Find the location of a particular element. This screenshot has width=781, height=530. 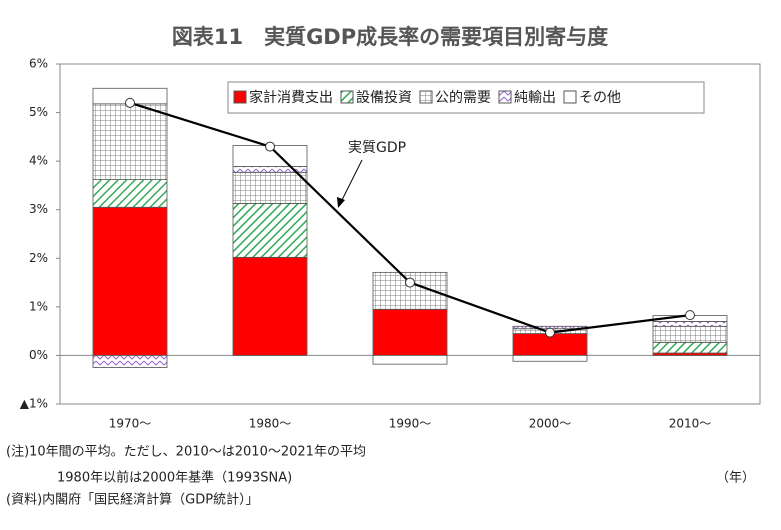

chart-title: 図表11 実質GDP成長率の需要項目別寄与度 is located at coordinates (390, 37).